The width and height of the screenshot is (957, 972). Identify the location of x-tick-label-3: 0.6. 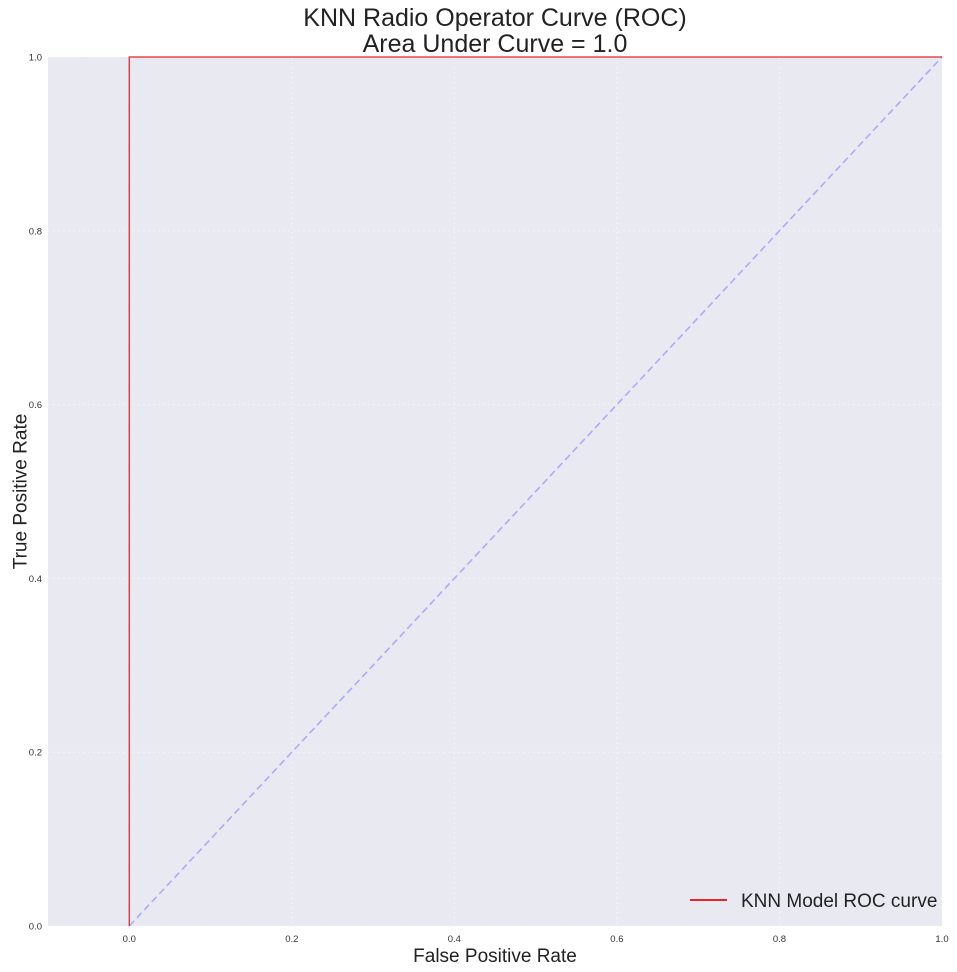
(616, 939).